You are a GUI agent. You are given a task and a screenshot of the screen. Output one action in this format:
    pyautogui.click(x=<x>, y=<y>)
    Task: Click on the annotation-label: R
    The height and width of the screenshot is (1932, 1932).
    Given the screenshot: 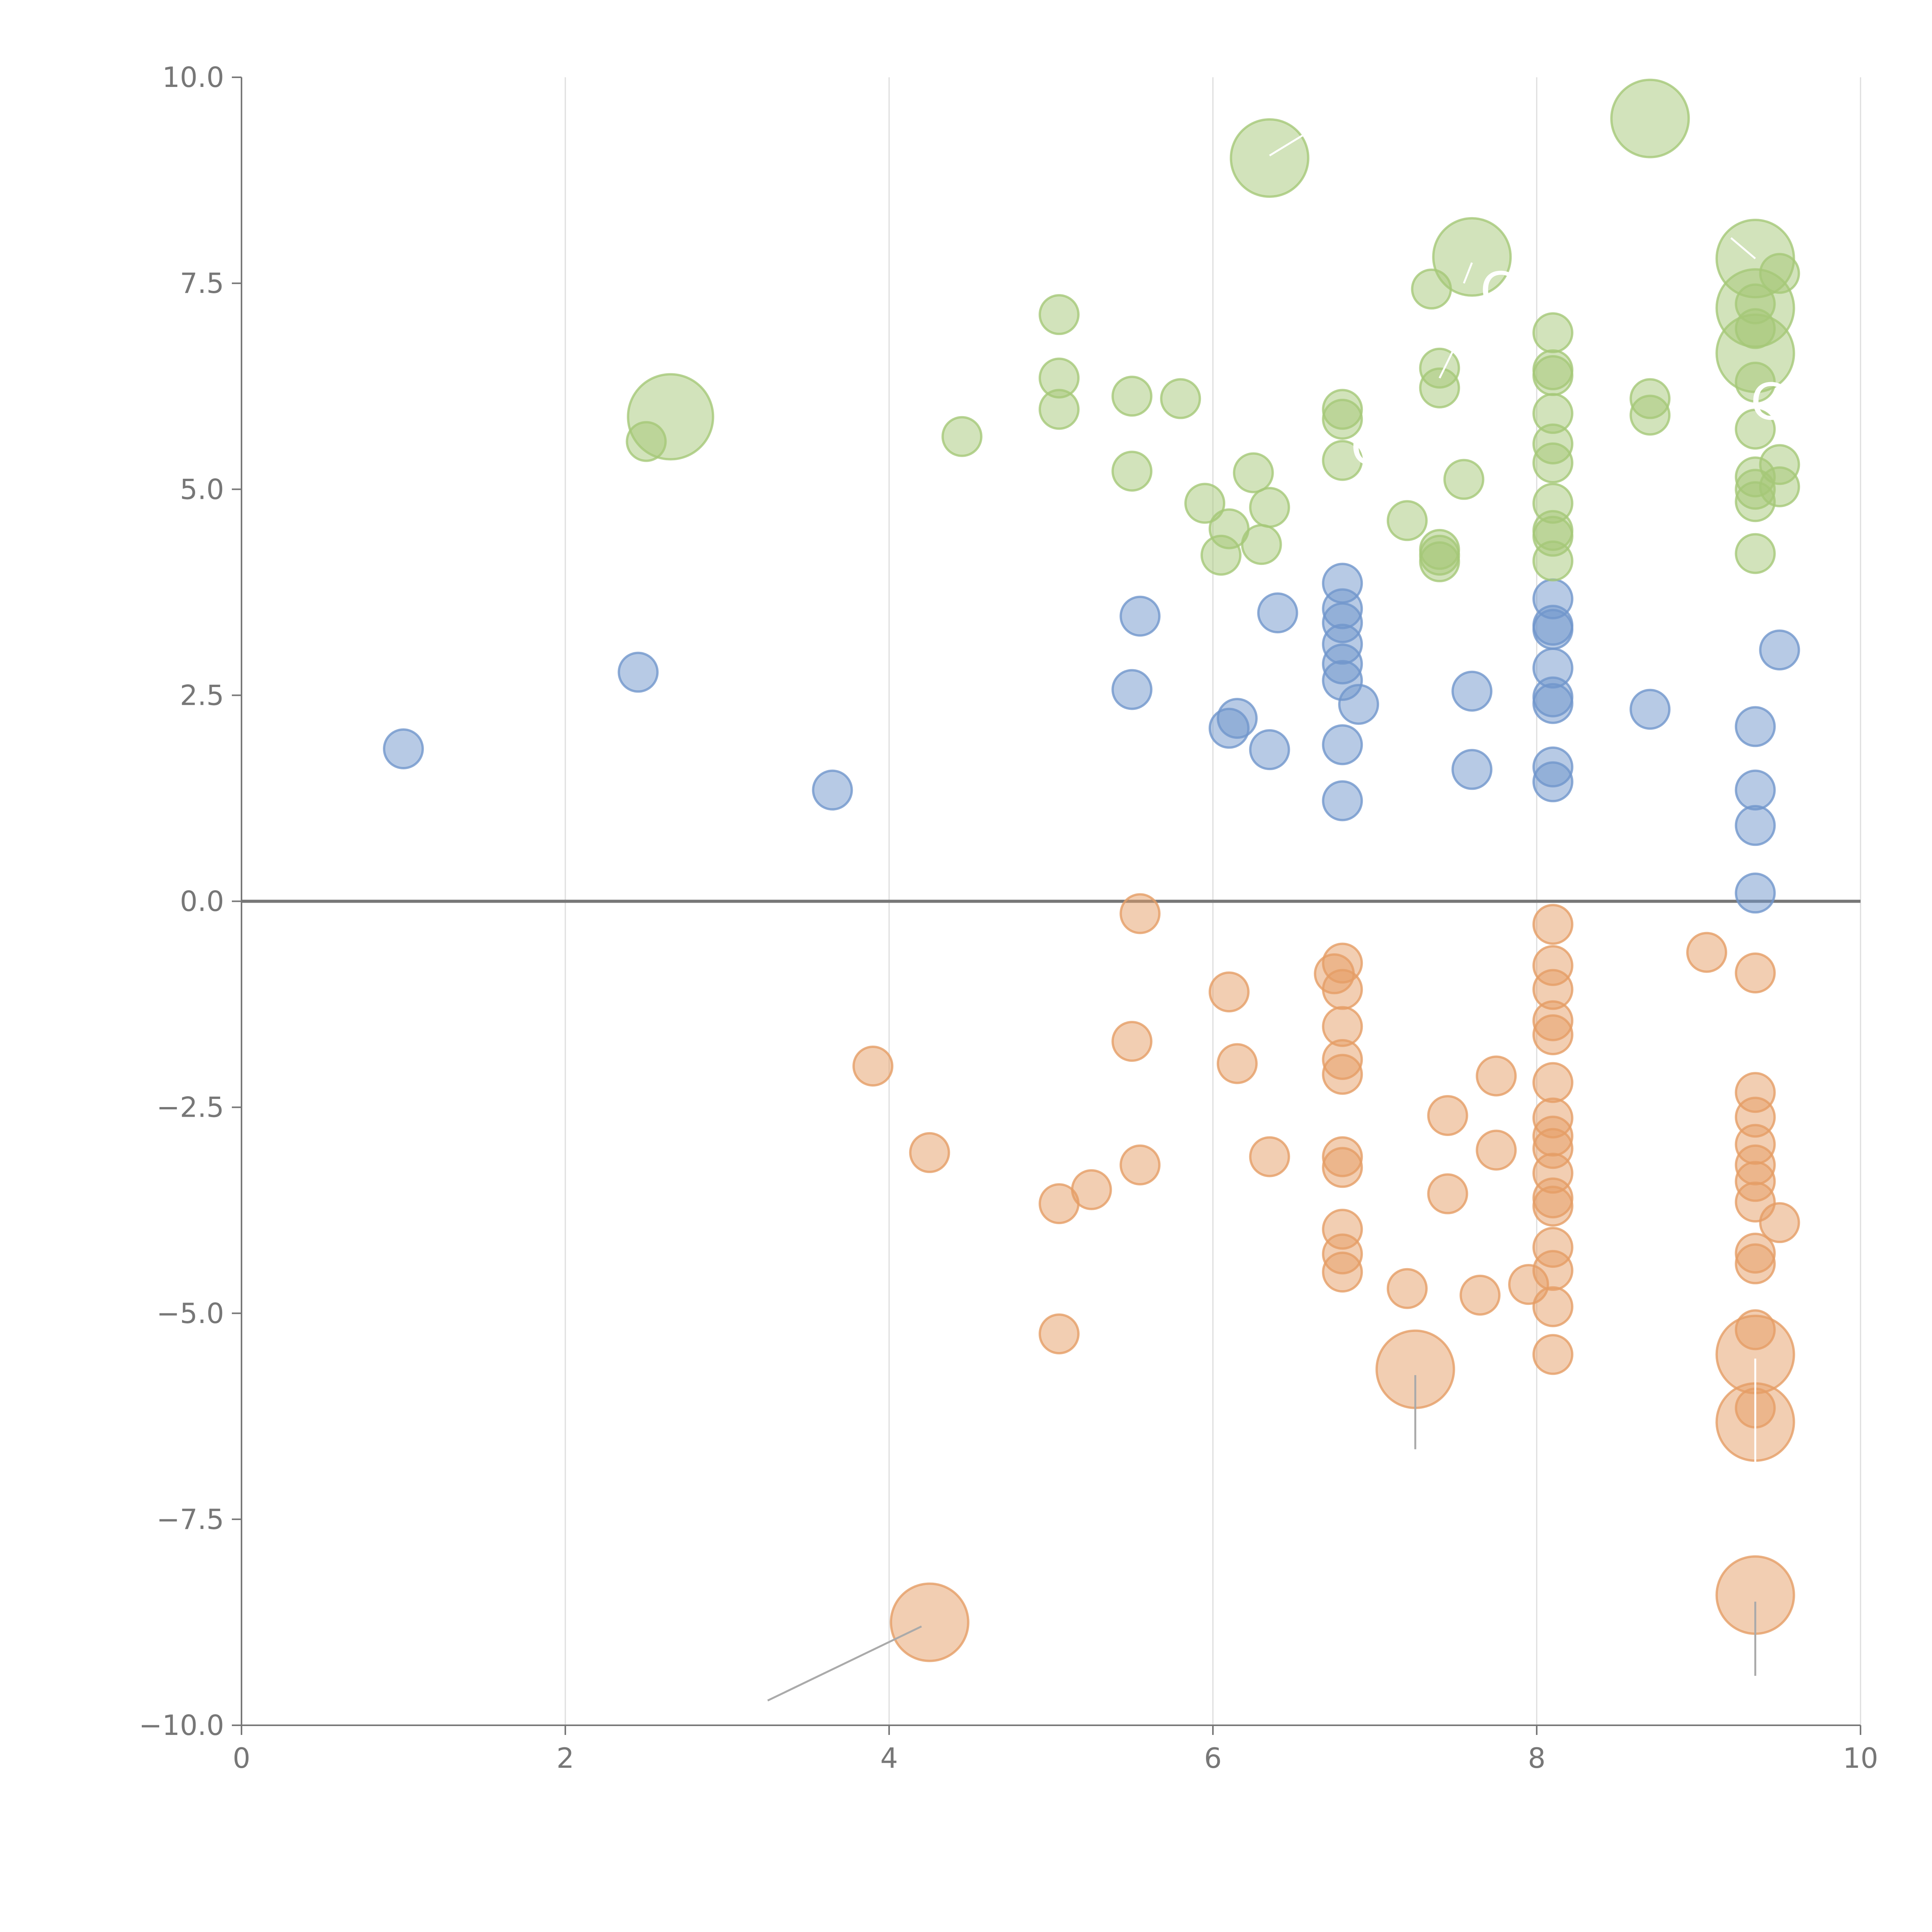 What is the action you would take?
    pyautogui.click(x=1810, y=1407)
    